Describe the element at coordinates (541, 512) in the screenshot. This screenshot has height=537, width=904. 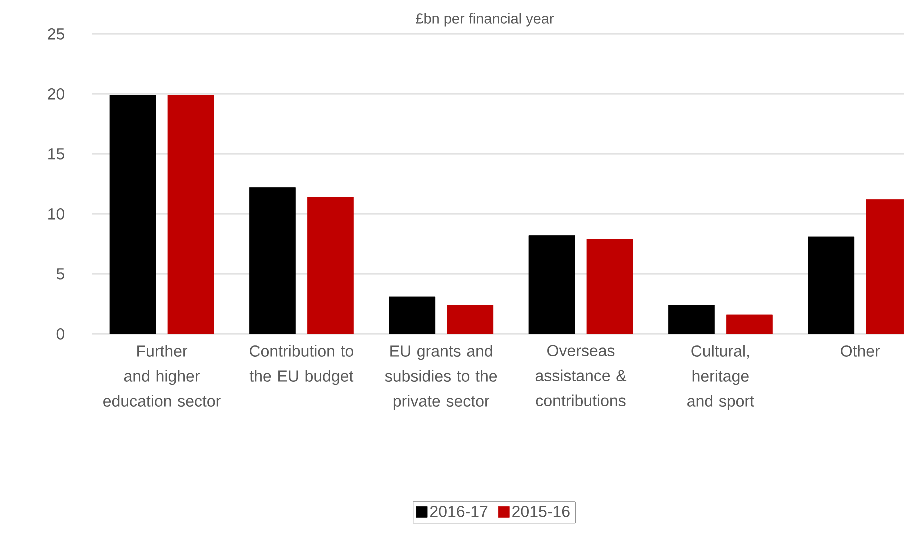
I see `legend-label: 2015-16` at that location.